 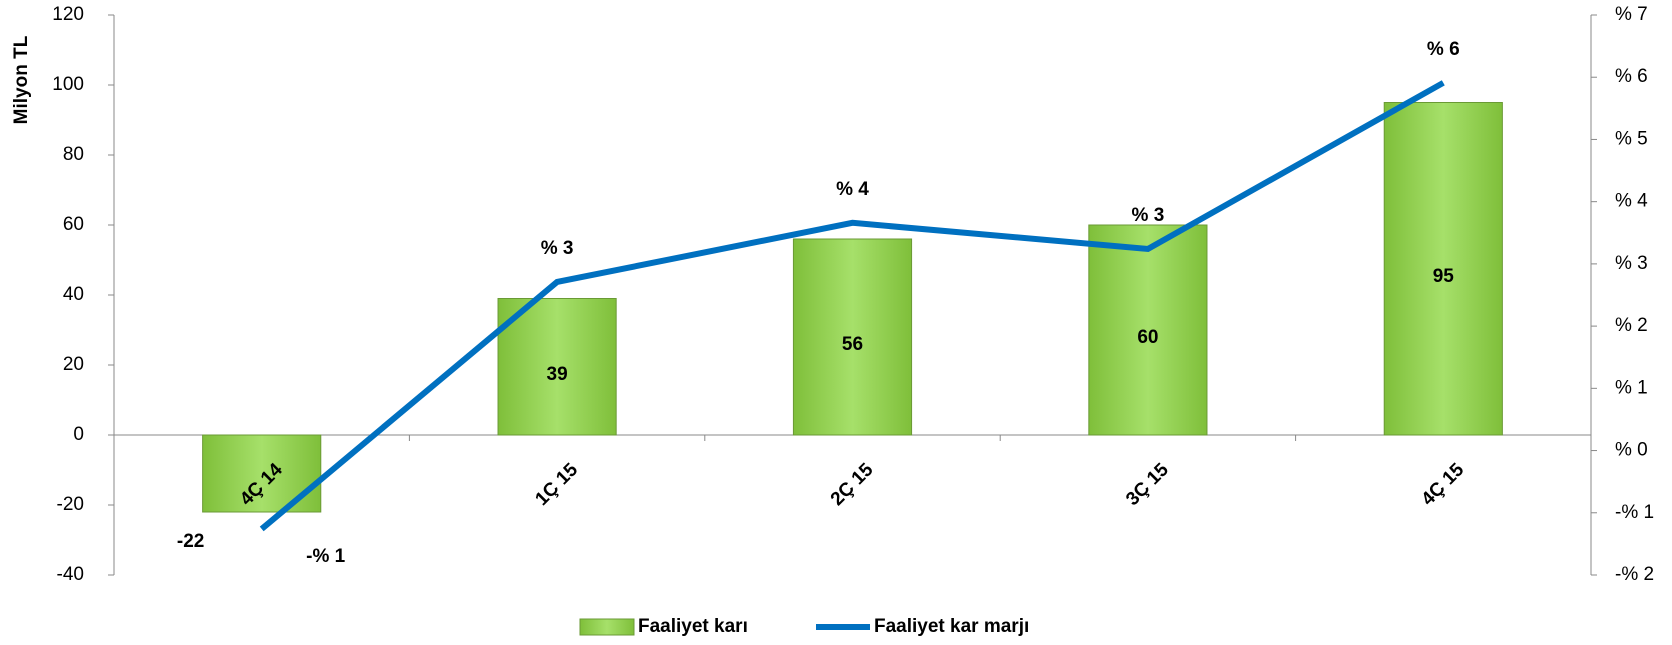 What do you see at coordinates (1631, 14) in the screenshot?
I see `y2-tick-label: % 7` at bounding box center [1631, 14].